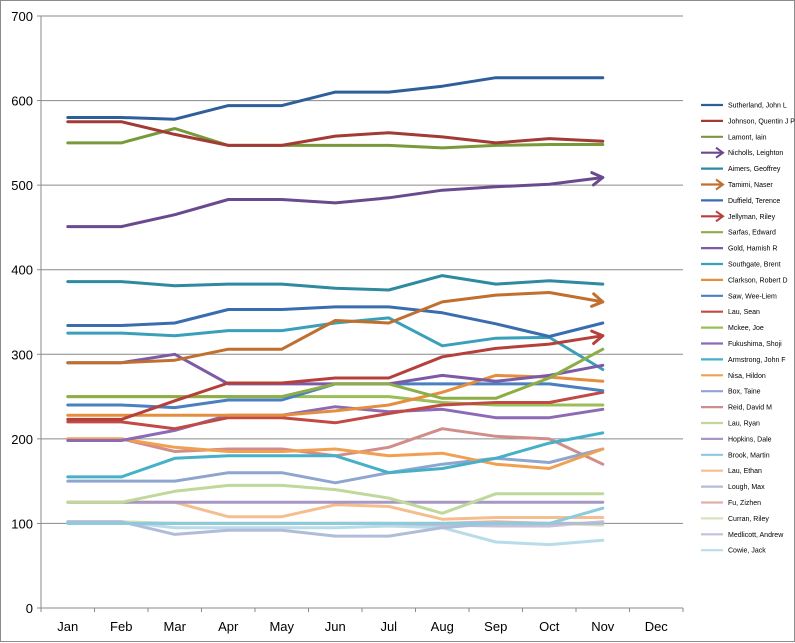 This screenshot has height=643, width=795. What do you see at coordinates (720, 152) in the screenshot?
I see `legend-arrow-nicholls-leighton` at bounding box center [720, 152].